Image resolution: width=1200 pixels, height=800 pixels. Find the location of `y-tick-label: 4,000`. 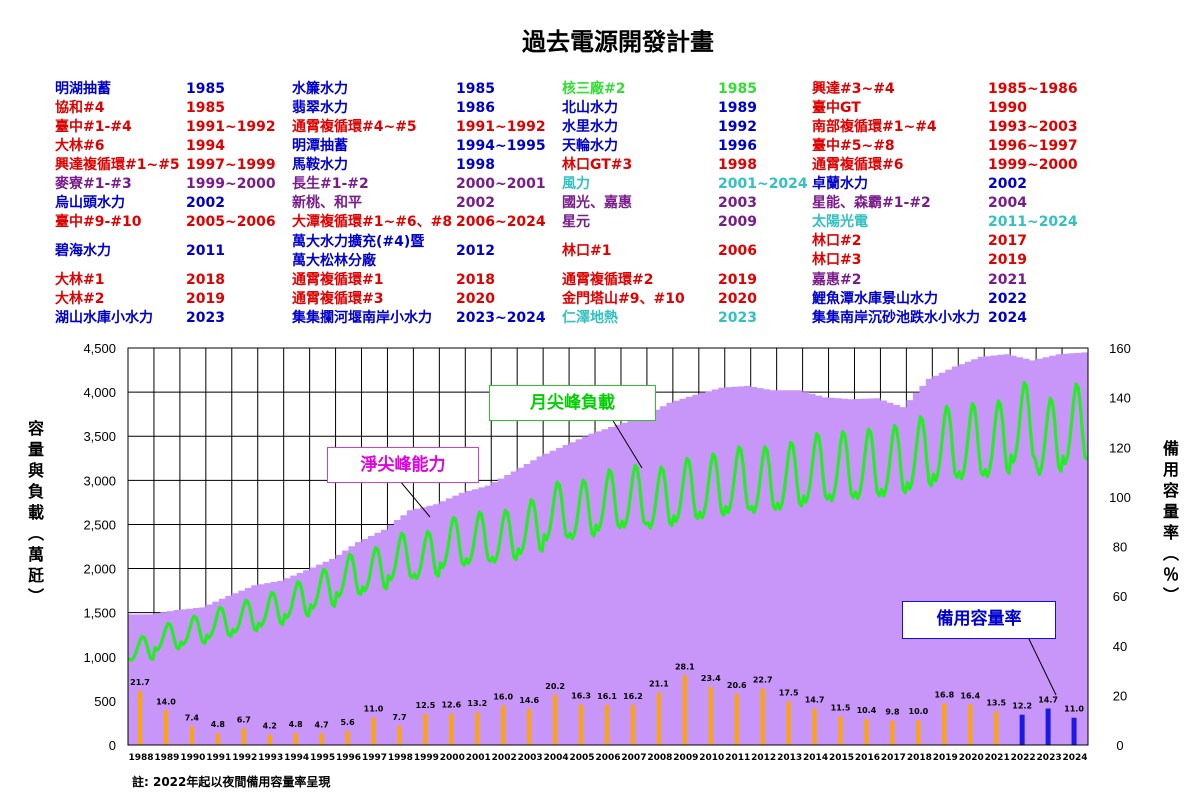

y-tick-label: 4,000 is located at coordinates (99, 392).